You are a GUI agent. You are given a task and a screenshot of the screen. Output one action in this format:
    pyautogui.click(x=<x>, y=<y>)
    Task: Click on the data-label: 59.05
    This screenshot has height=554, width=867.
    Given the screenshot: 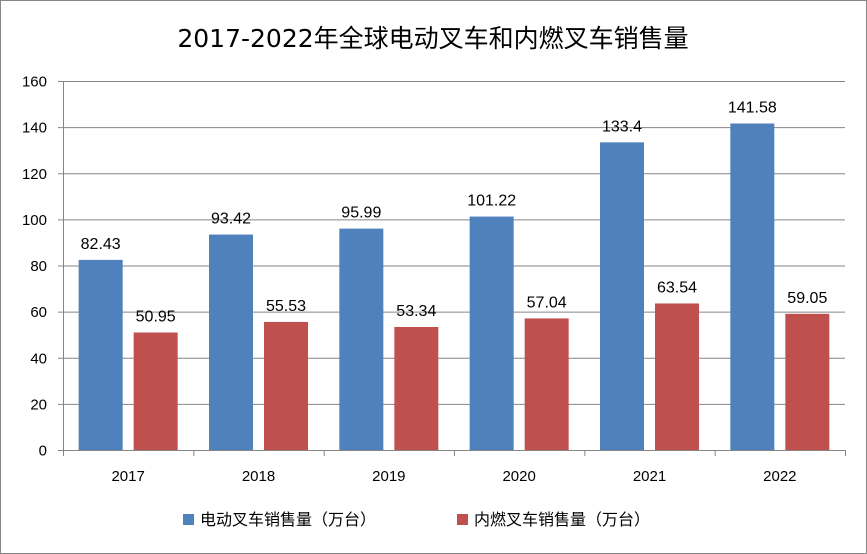 What is the action you would take?
    pyautogui.click(x=807, y=298)
    